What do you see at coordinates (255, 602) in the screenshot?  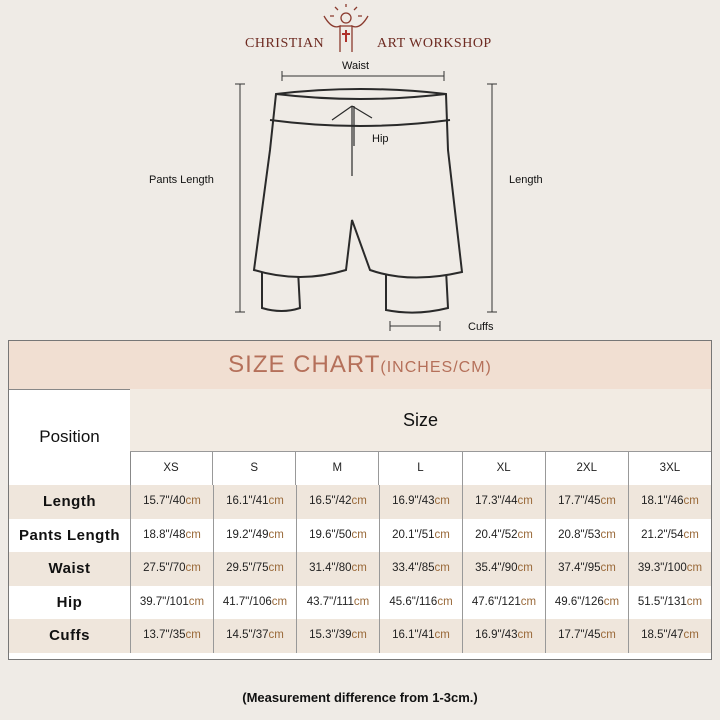 I see `table-cell: 41.7"/106cm` at bounding box center [255, 602].